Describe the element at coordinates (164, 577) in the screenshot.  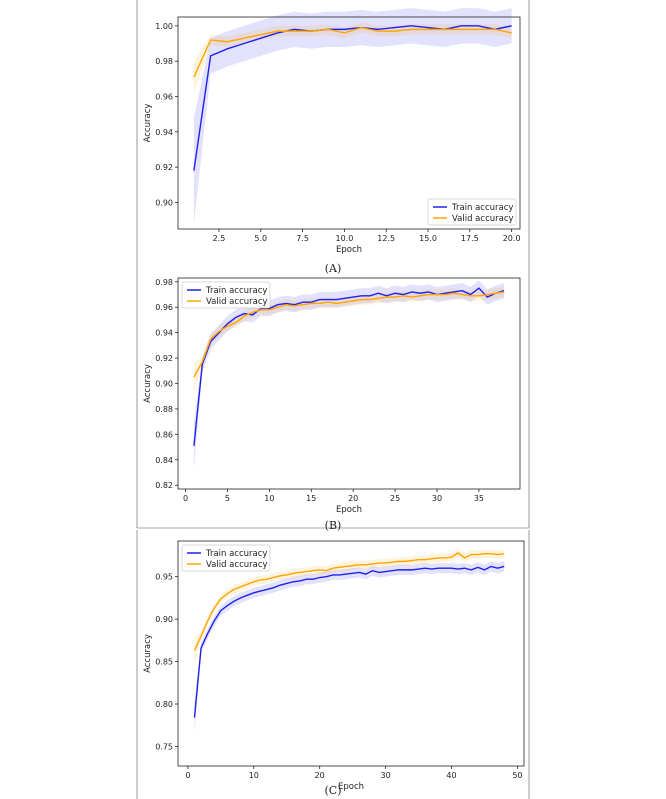
I see `y-tick-label: 0.95` at that location.